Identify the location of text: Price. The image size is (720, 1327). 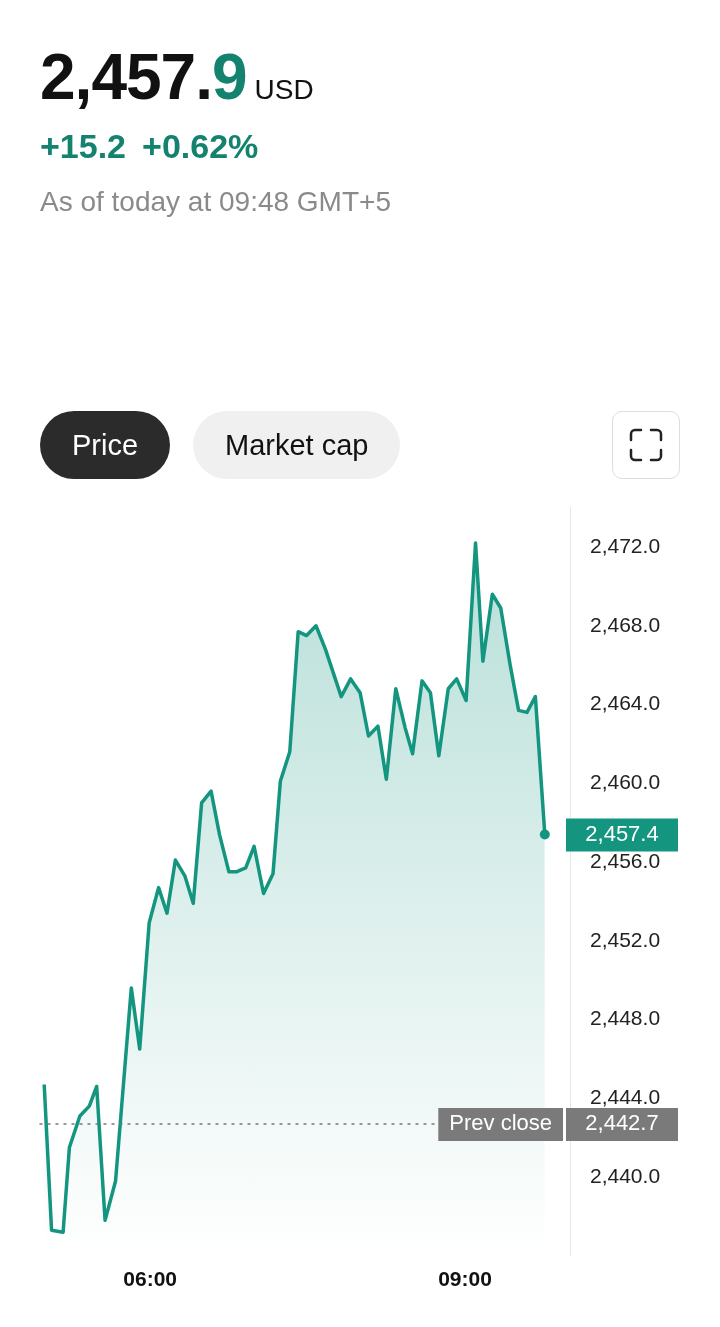
(105, 445).